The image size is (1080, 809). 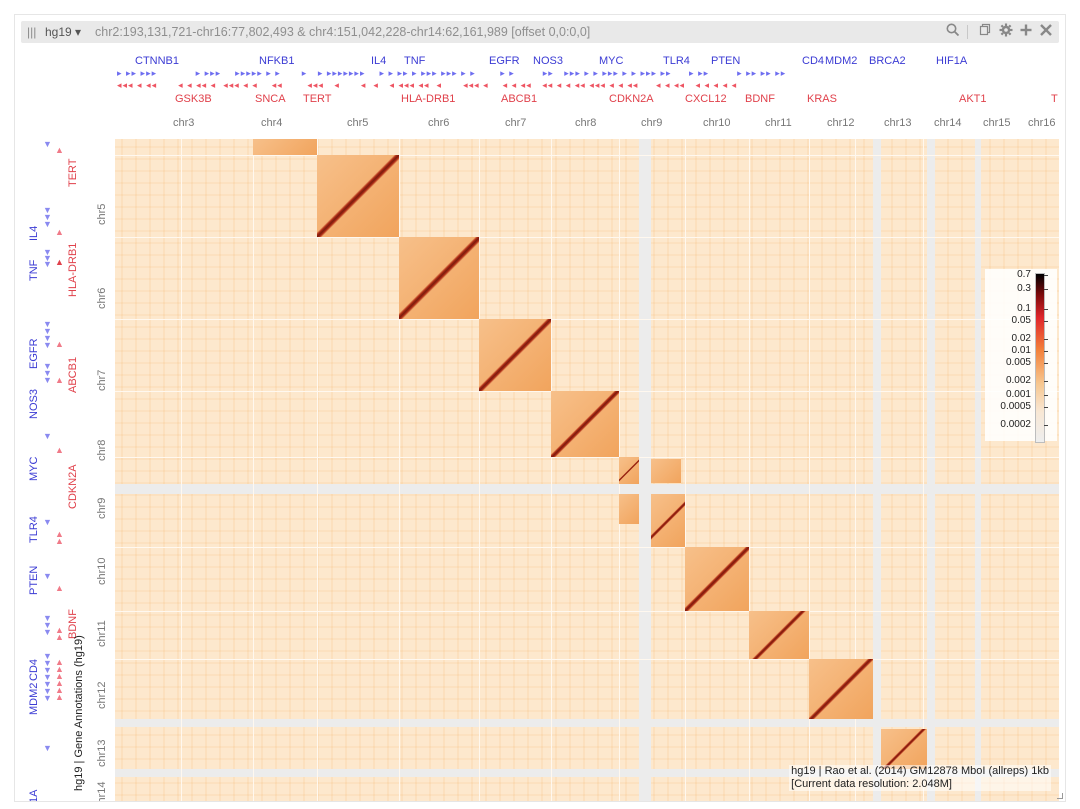 I want to click on gear-icon, so click(x=1006, y=31).